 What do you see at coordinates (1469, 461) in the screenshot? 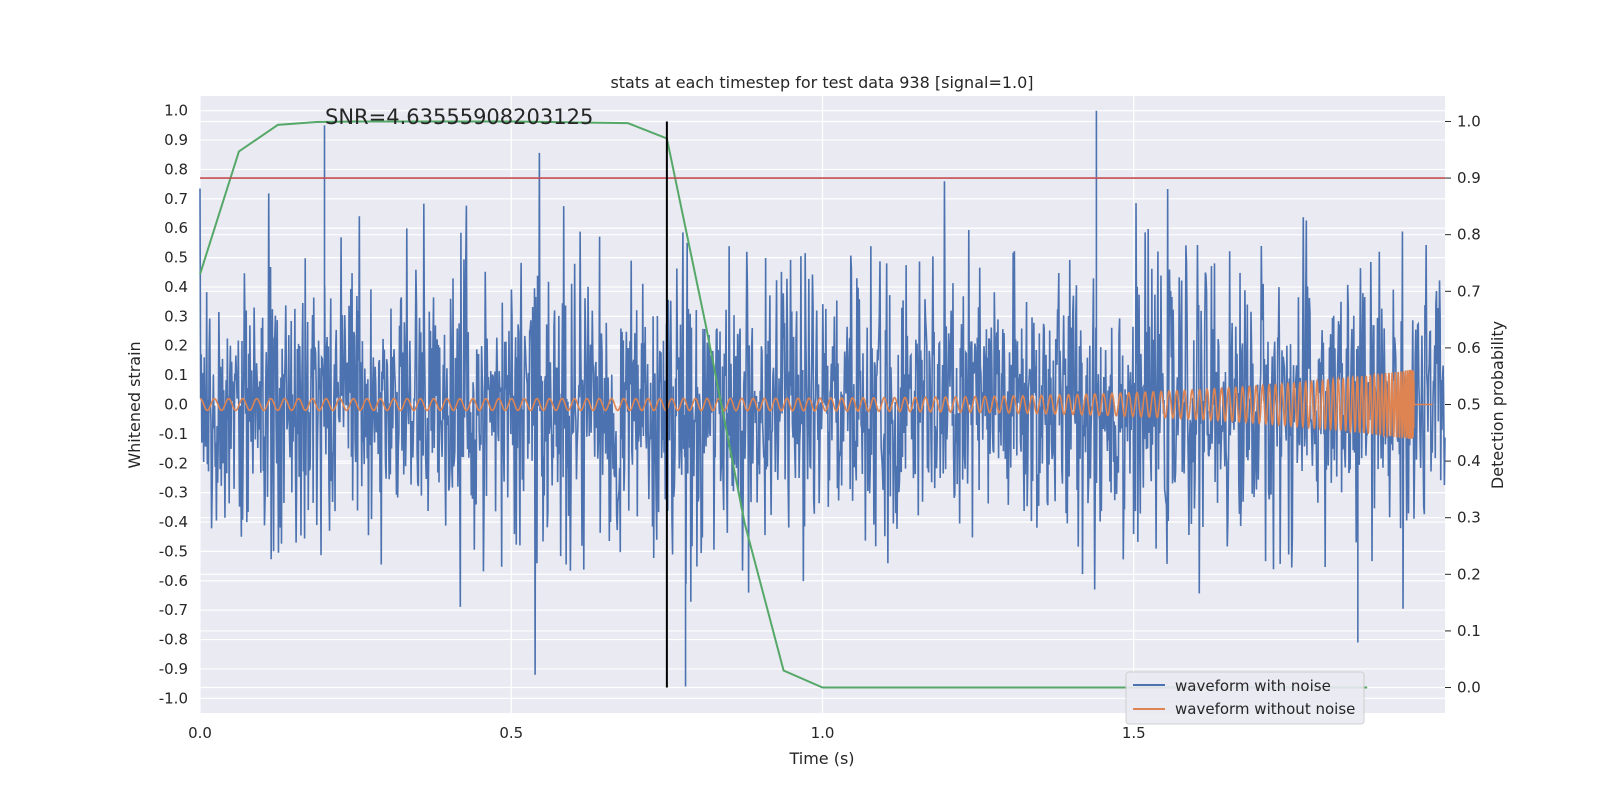
I see `y2-tick-label: 0.4` at bounding box center [1469, 461].